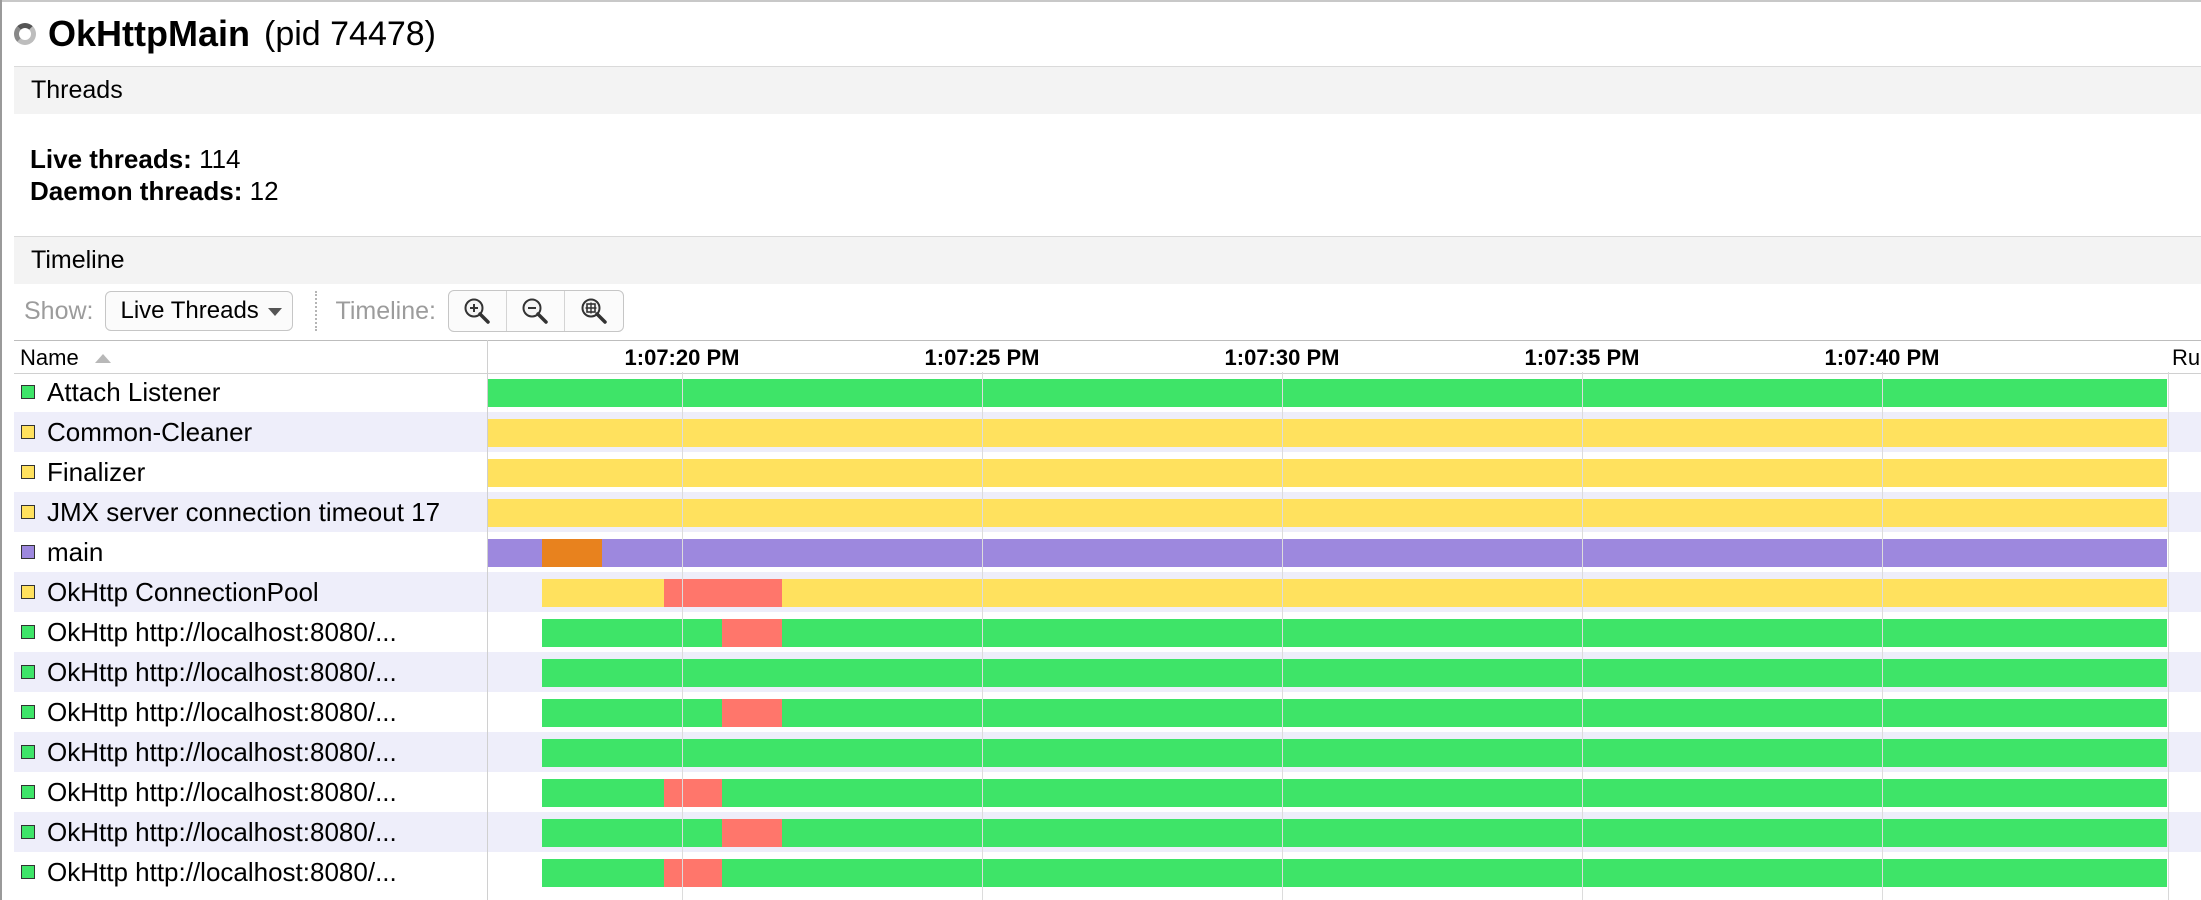 The width and height of the screenshot is (2201, 900). I want to click on table-row: Common-Cleaner, so click(1107, 432).